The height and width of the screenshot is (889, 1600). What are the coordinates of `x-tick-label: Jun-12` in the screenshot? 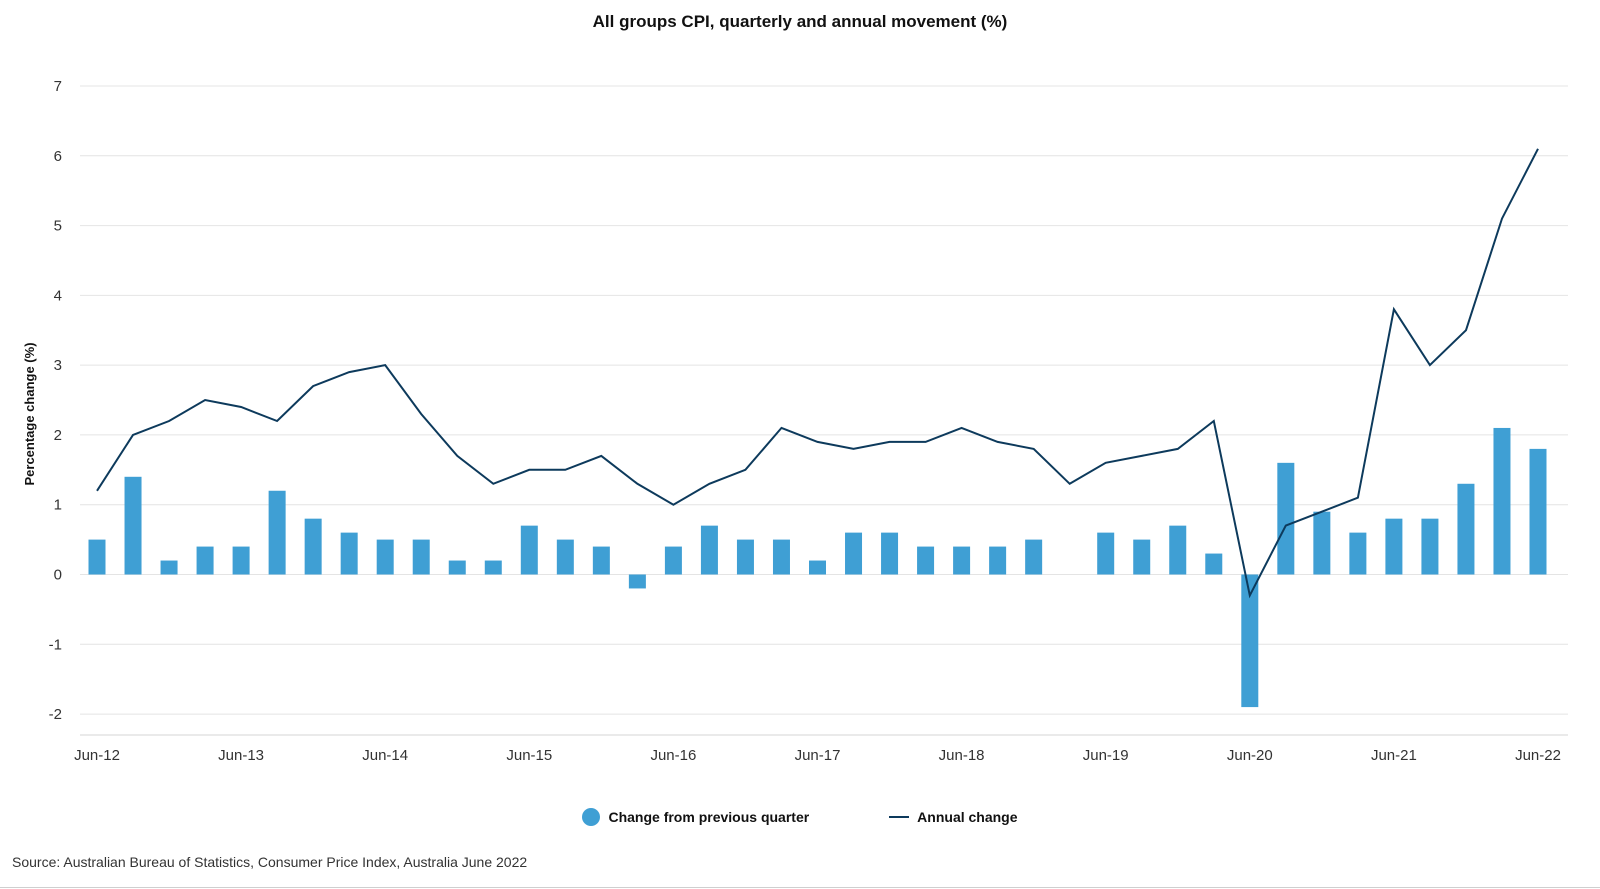 It's located at (97, 755).